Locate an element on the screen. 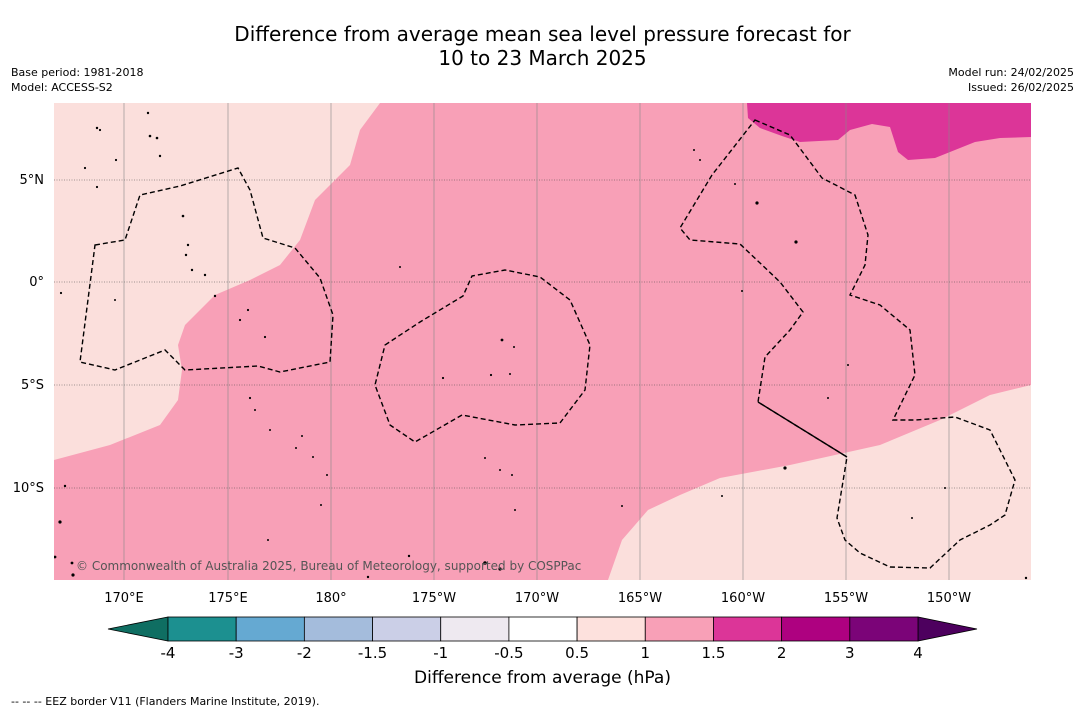 The image size is (1085, 713). lon-label-170e: 170°E is located at coordinates (124, 598).